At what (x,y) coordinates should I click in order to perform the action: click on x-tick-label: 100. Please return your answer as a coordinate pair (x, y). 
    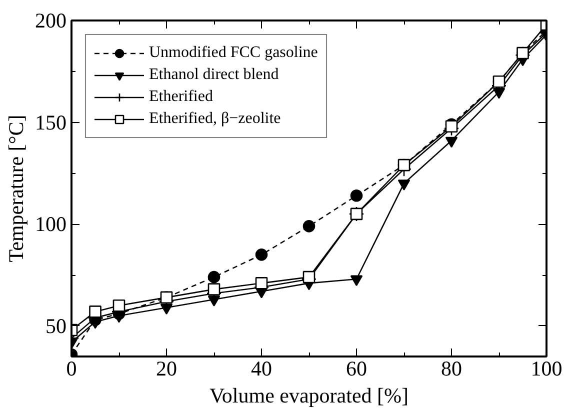
    Looking at the image, I should click on (546, 368).